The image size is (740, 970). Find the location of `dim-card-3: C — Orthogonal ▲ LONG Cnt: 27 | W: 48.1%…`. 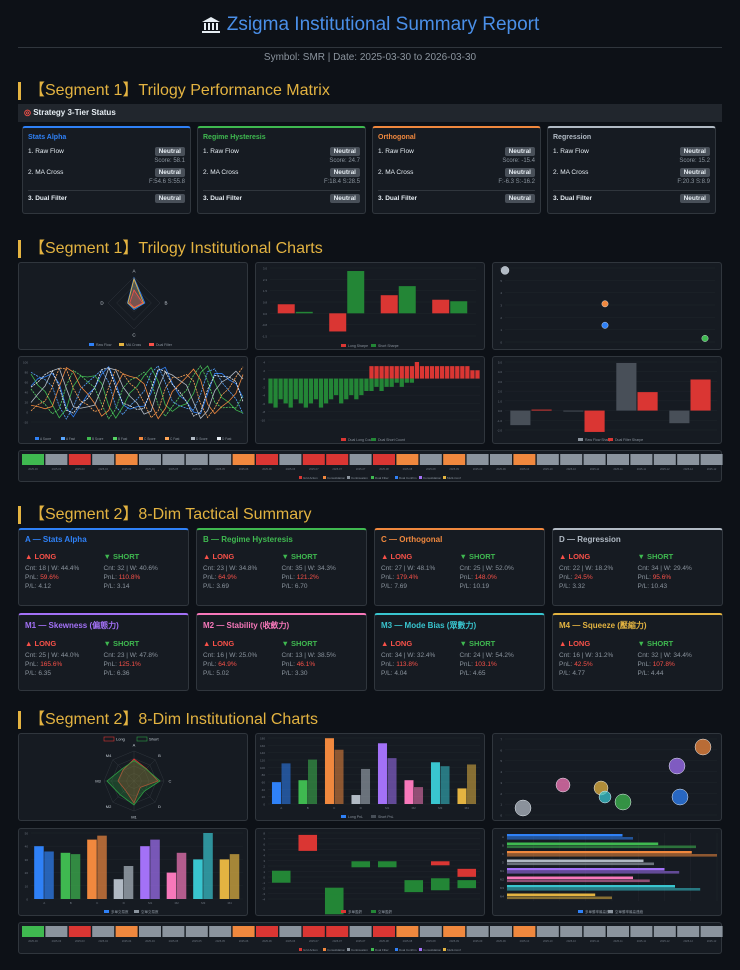

dim-card-3: C — Orthogonal ▲ LONG Cnt: 27 | W: 48.1%… is located at coordinates (459, 567).